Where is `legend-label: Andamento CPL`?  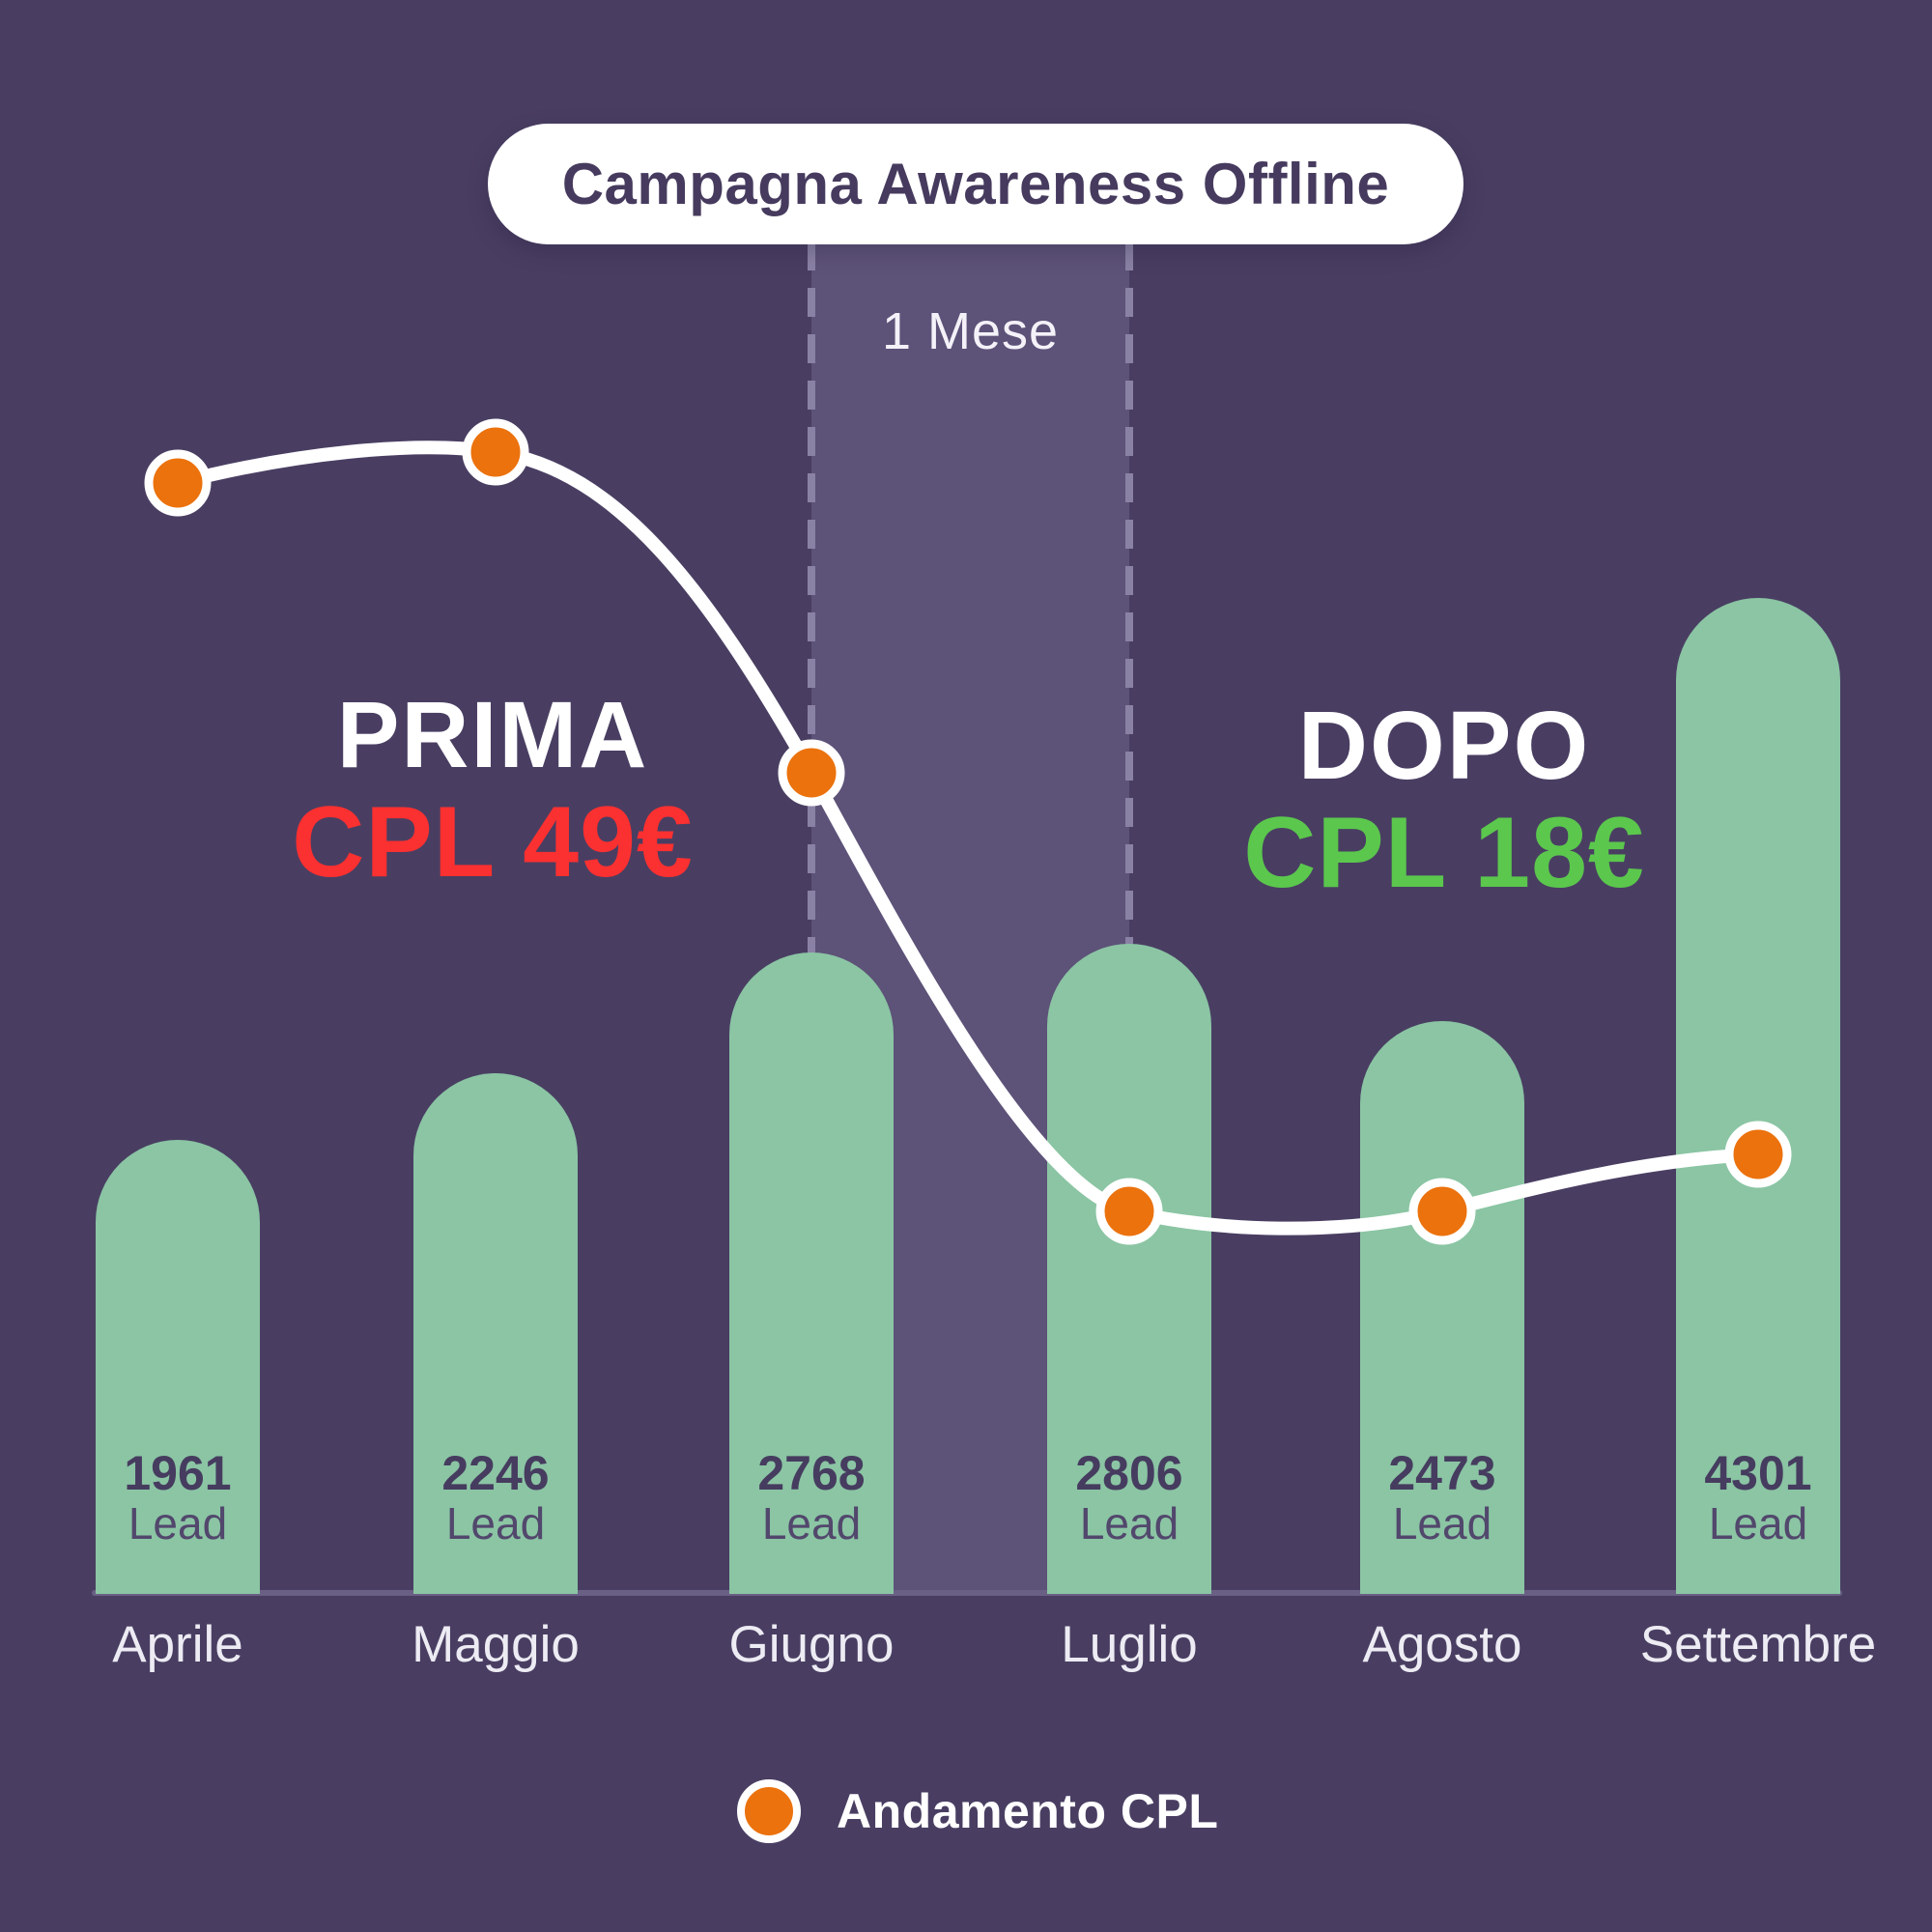 legend-label: Andamento CPL is located at coordinates (1028, 1811).